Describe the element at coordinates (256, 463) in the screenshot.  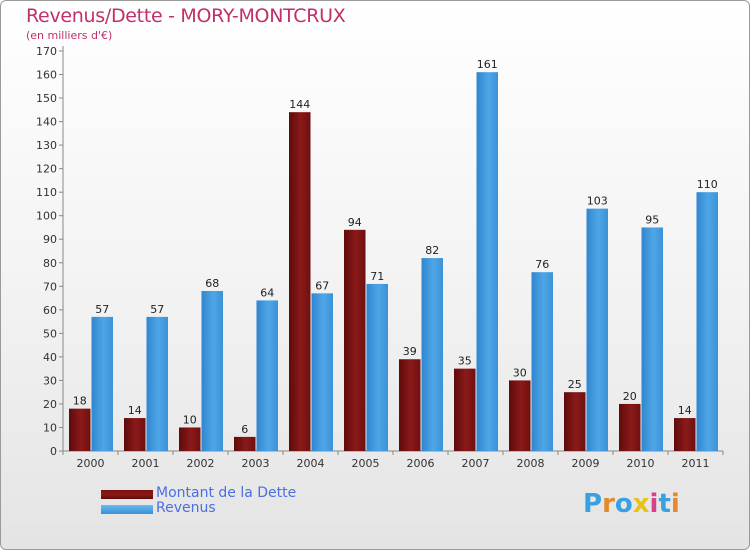
I see `x-tick-label-2003: 2003` at that location.